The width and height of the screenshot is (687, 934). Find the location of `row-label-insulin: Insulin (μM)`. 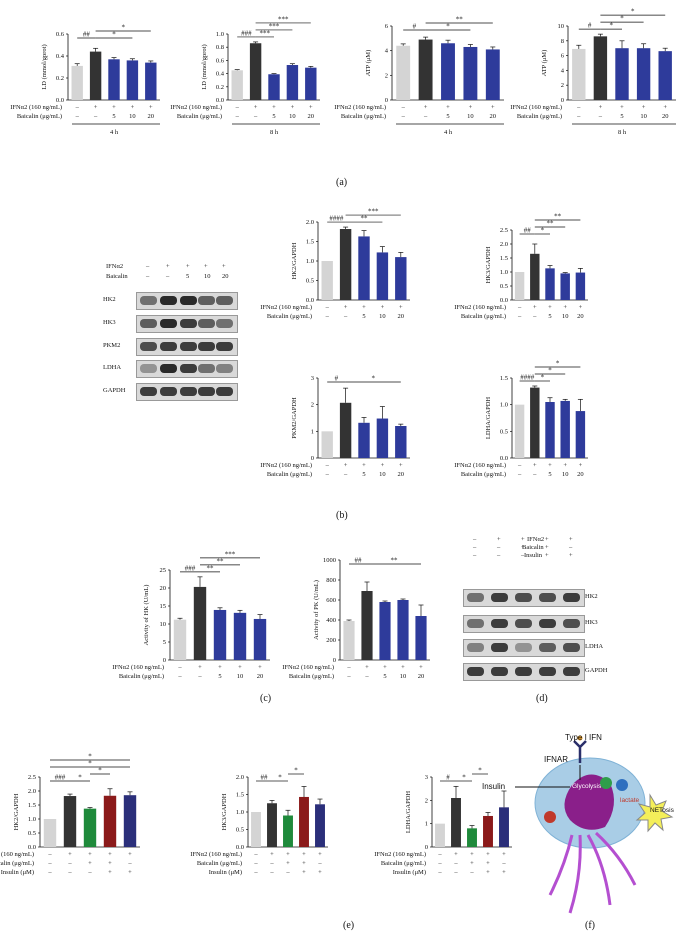

row-label-insulin: Insulin (μM) is located at coordinates (17, 872).